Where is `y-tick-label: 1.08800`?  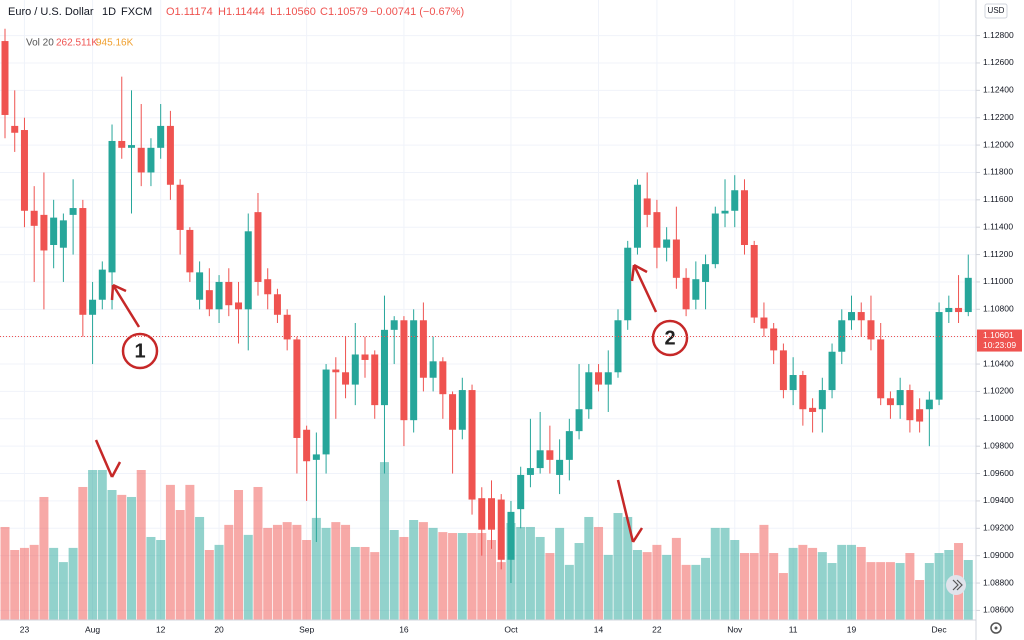 y-tick-label: 1.08800 is located at coordinates (998, 582).